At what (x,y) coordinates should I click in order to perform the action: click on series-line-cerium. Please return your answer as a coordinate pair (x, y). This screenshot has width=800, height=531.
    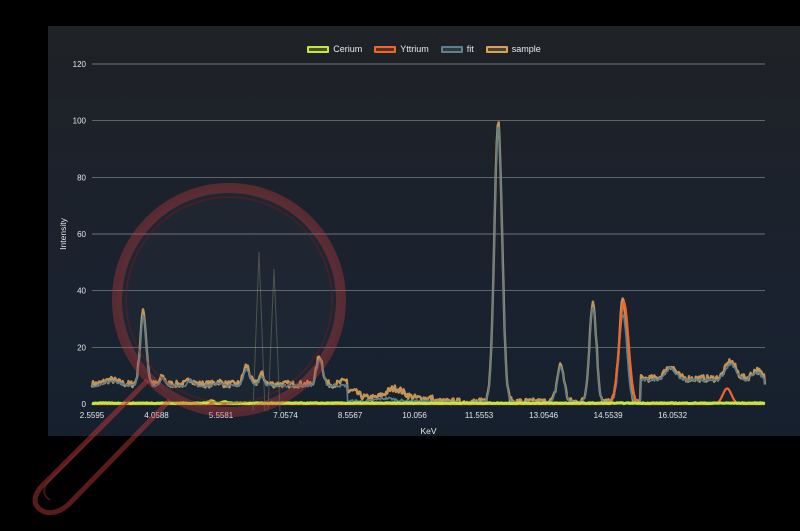
    Looking at the image, I should click on (428, 402).